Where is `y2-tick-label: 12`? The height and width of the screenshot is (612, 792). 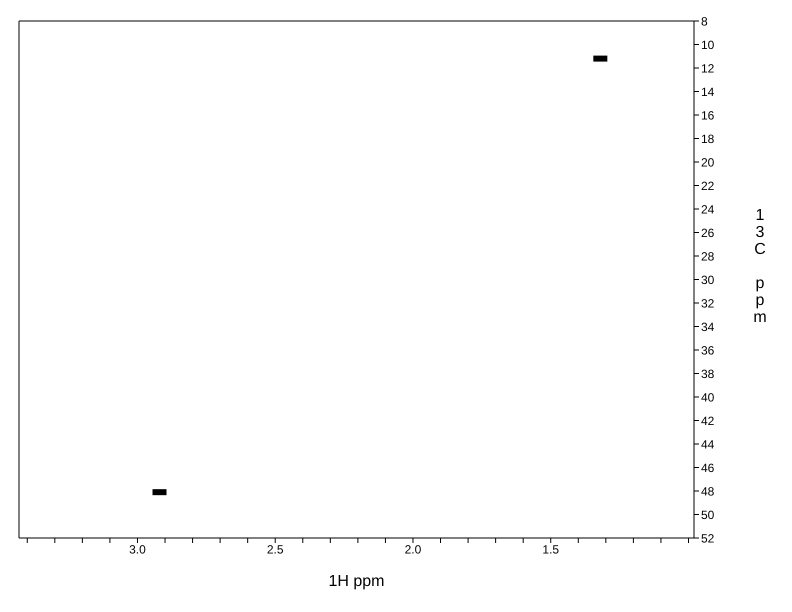
y2-tick-label: 12 is located at coordinates (708, 68).